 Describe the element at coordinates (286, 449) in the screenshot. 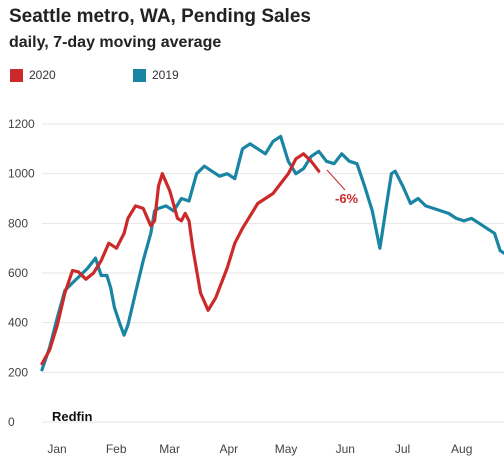

I see `x-tick-label: May` at that location.